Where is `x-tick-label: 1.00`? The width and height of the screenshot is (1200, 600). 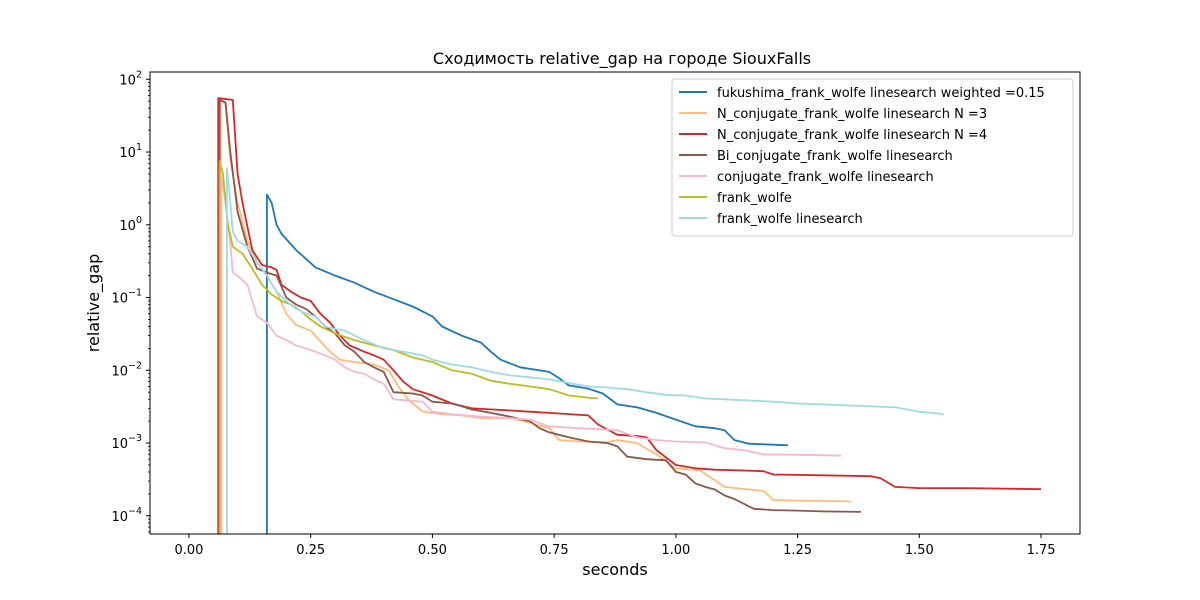
x-tick-label: 1.00 is located at coordinates (675, 550).